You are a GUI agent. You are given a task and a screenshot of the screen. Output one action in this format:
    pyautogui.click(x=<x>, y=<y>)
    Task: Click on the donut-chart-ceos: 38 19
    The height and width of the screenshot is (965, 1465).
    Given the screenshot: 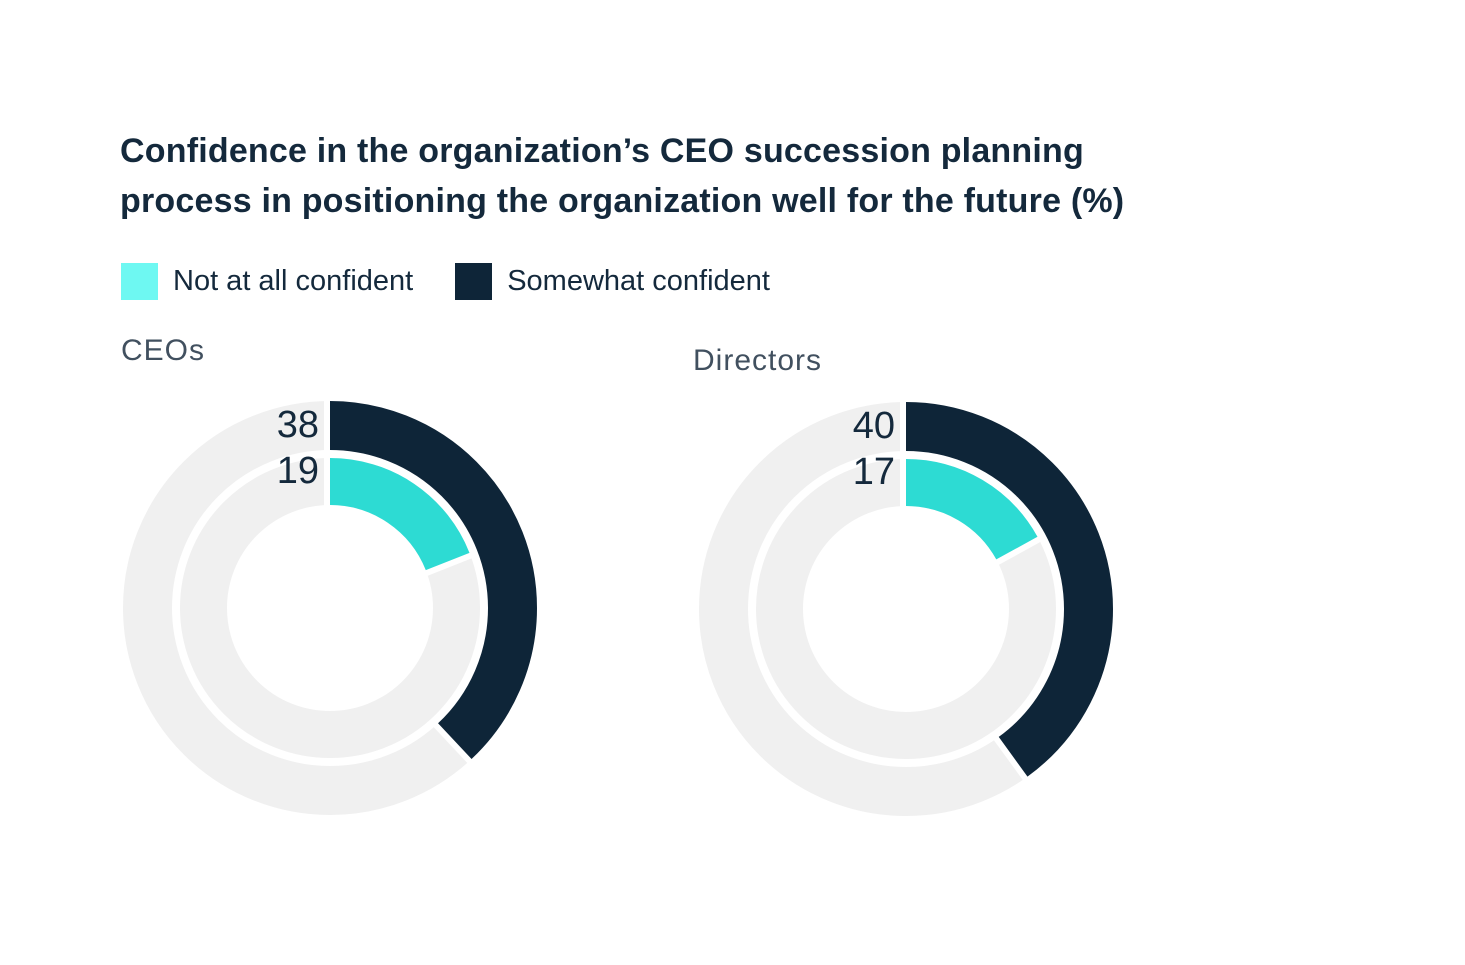 What is the action you would take?
    pyautogui.click(x=330, y=608)
    